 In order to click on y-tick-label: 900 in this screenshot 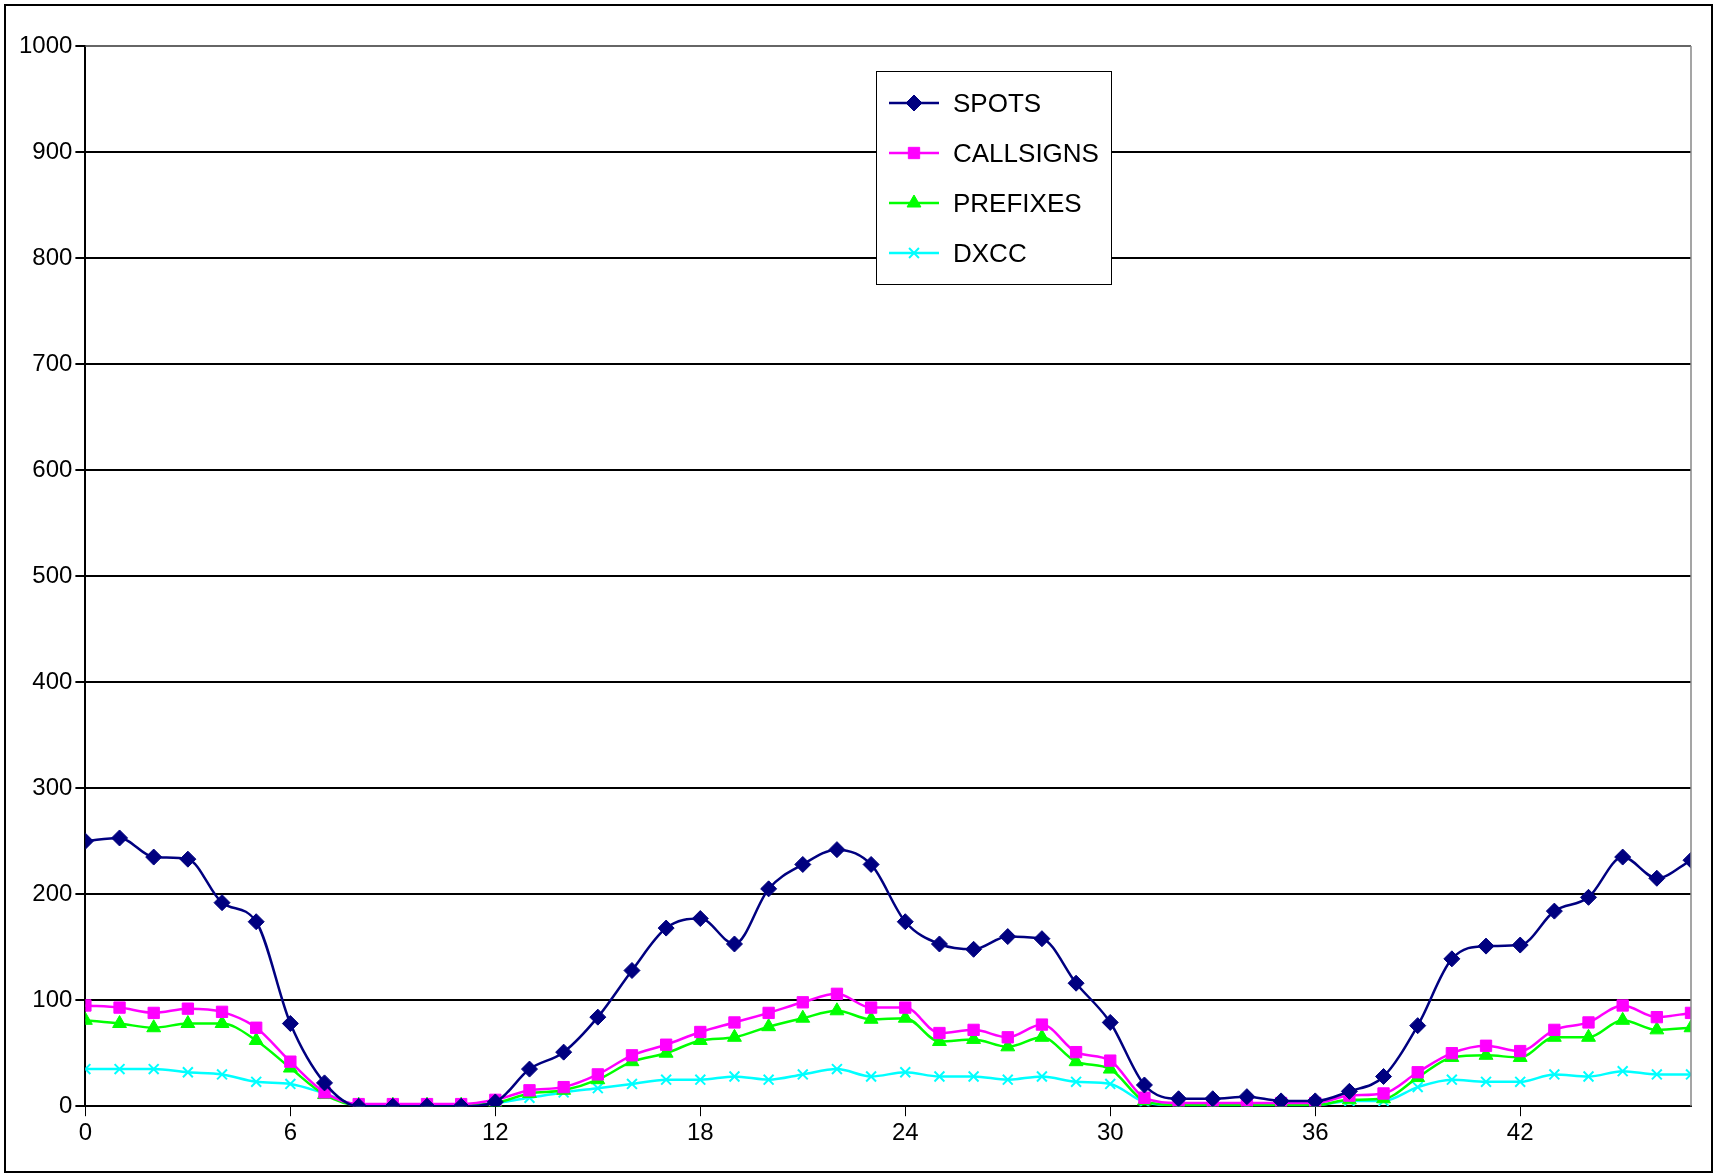, I will do `click(52, 150)`.